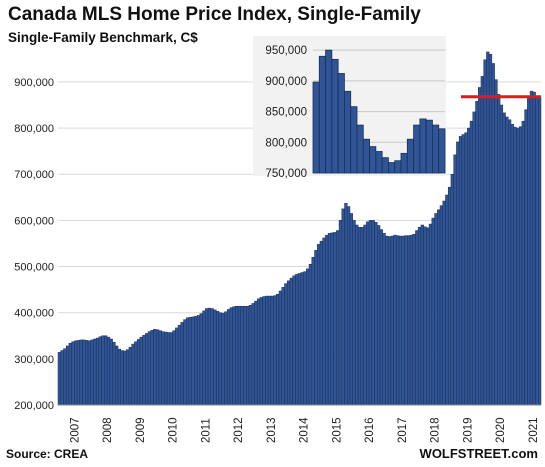 Image resolution: width=545 pixels, height=467 pixels. Describe the element at coordinates (206, 430) in the screenshot. I see `main-x-tick-label: 2011` at that location.